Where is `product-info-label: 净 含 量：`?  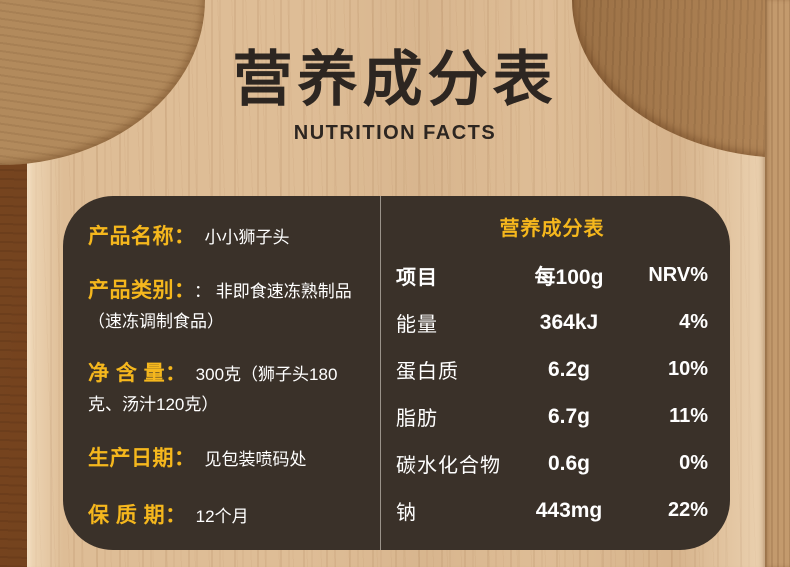
product-info-label: 净 含 量： is located at coordinates (137, 373).